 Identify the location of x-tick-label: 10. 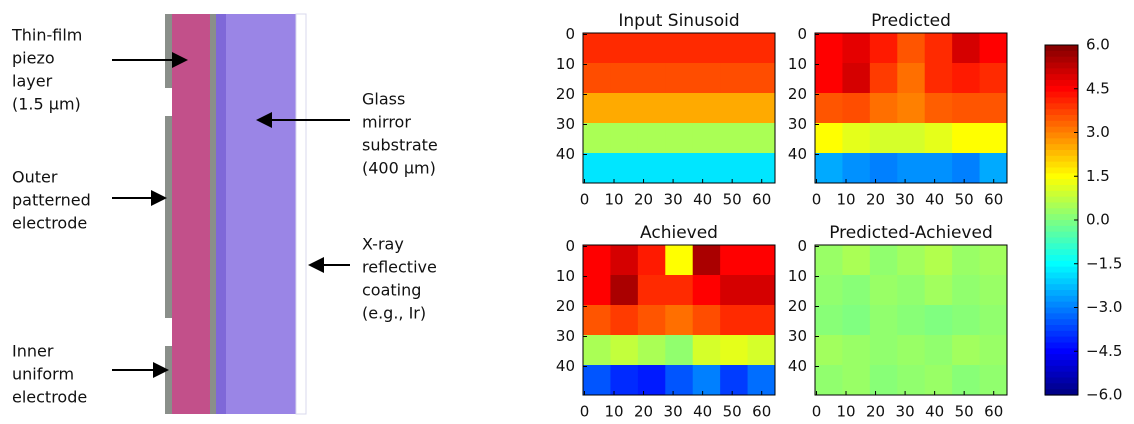
(613, 200).